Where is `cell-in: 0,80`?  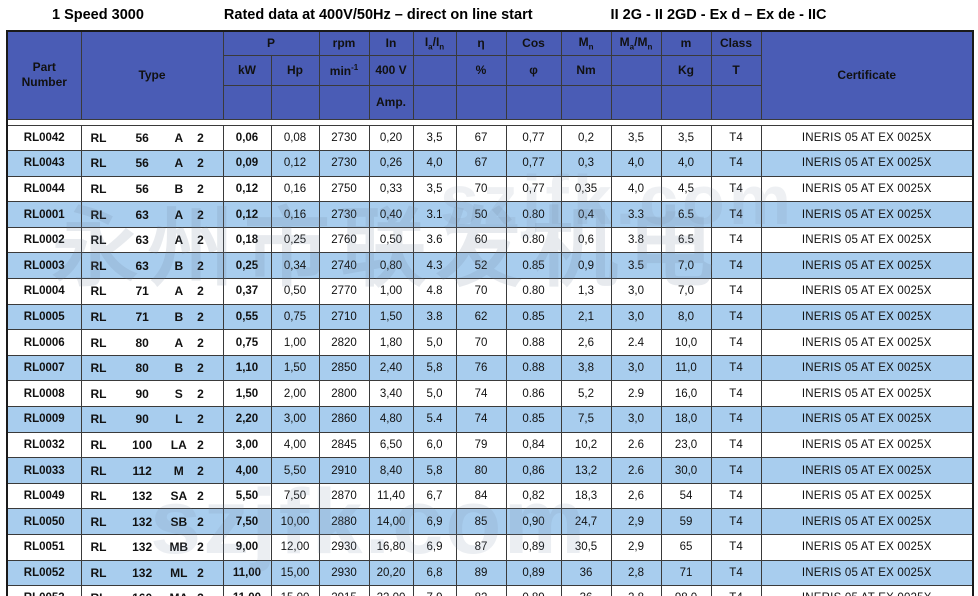
cell-in: 0,80 is located at coordinates (391, 266).